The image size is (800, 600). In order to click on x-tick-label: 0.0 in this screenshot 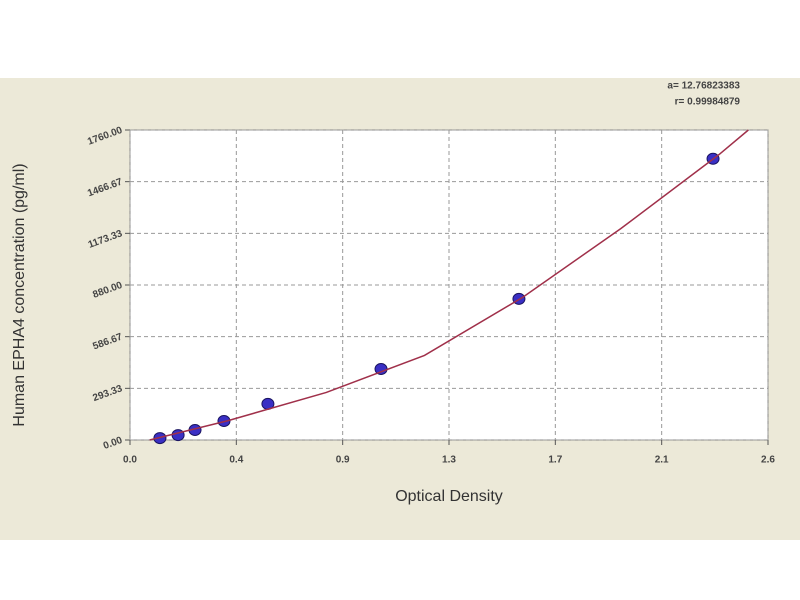, I will do `click(130, 460)`.